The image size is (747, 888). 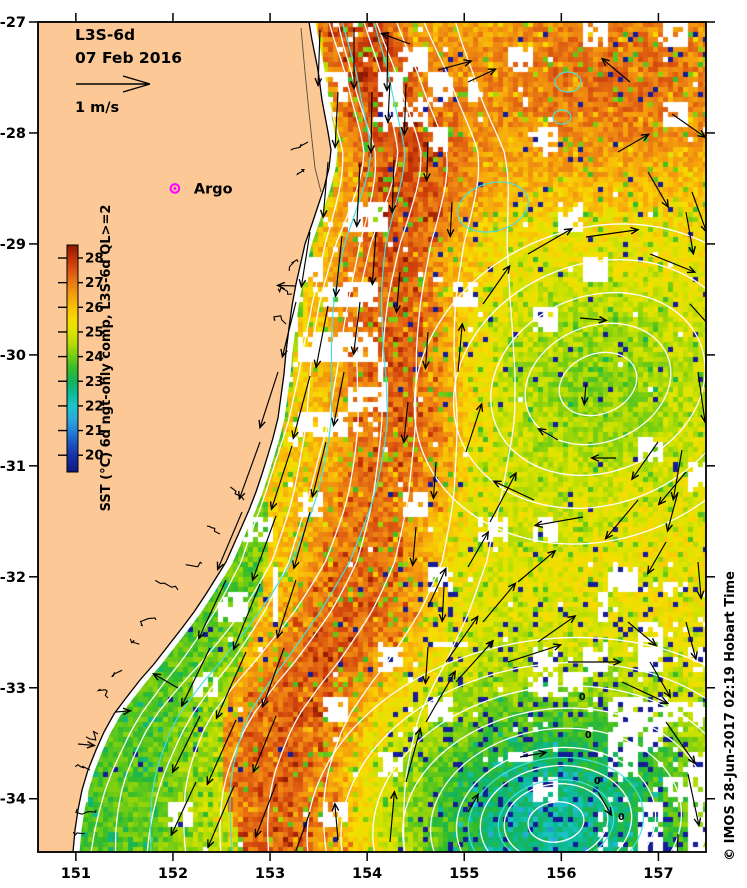 I want to click on colorbar-tick-label: 20, so click(x=94, y=456).